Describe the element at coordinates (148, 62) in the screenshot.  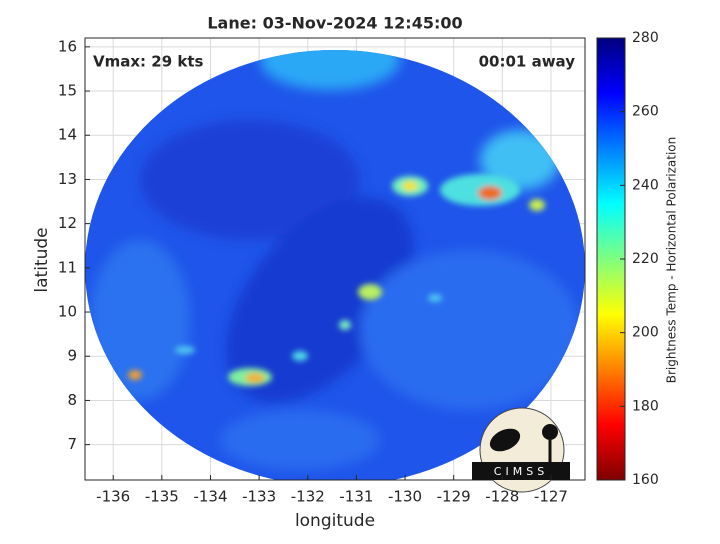
I see `annotation: Vmax: 29 kts` at that location.